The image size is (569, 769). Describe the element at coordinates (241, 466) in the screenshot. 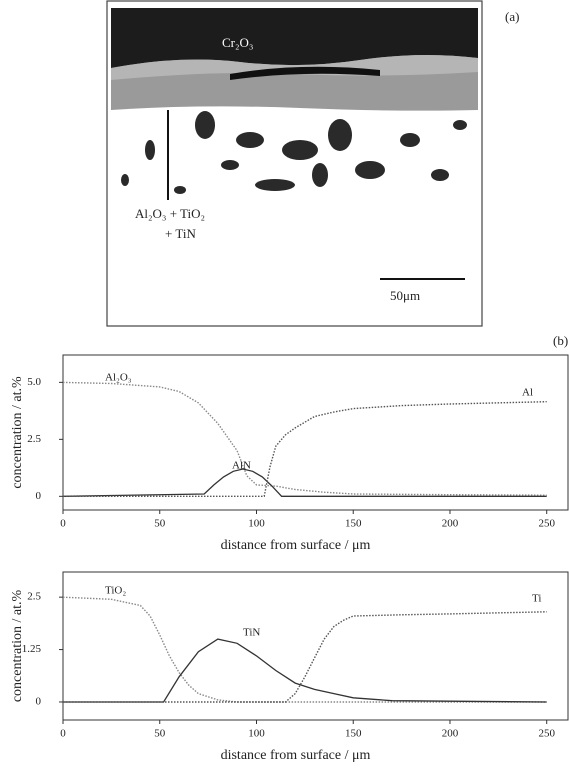

I see `series-label: AlN` at that location.